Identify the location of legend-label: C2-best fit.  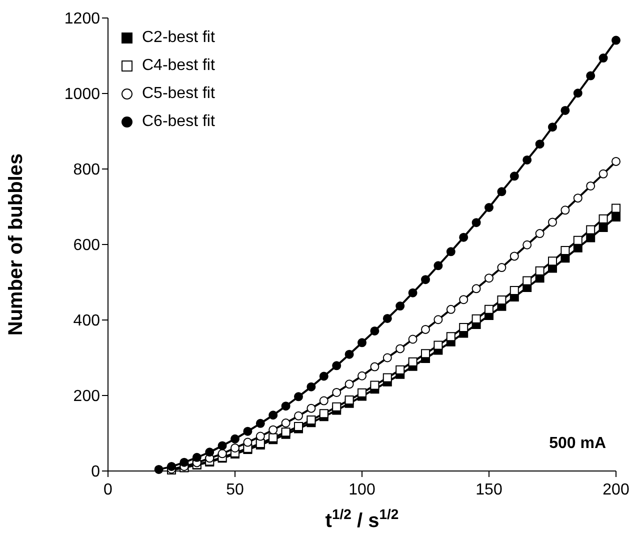
(178, 38).